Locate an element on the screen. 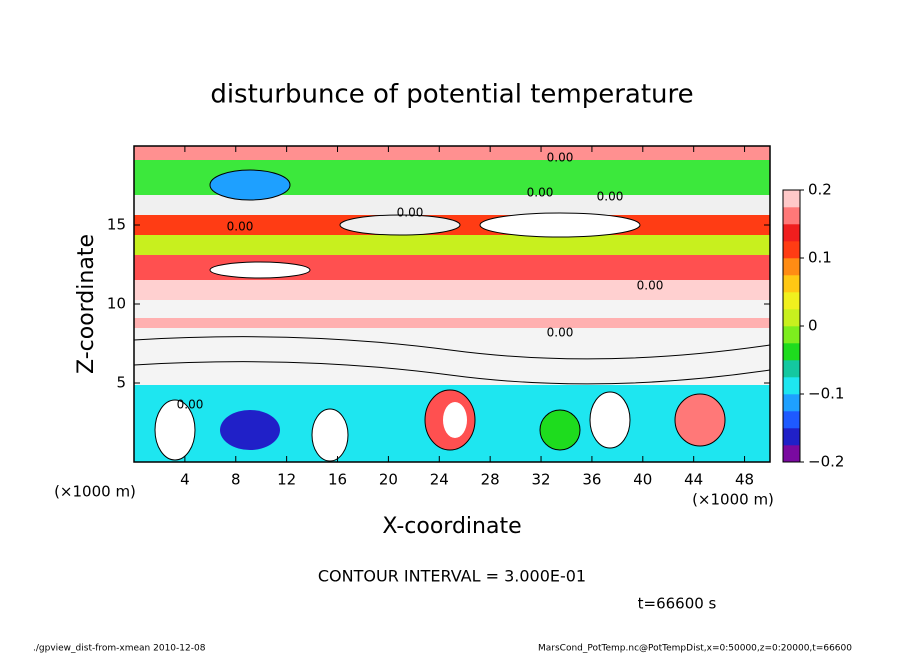 This screenshot has height=654, width=904. x-tick-label: 8 is located at coordinates (236, 480).